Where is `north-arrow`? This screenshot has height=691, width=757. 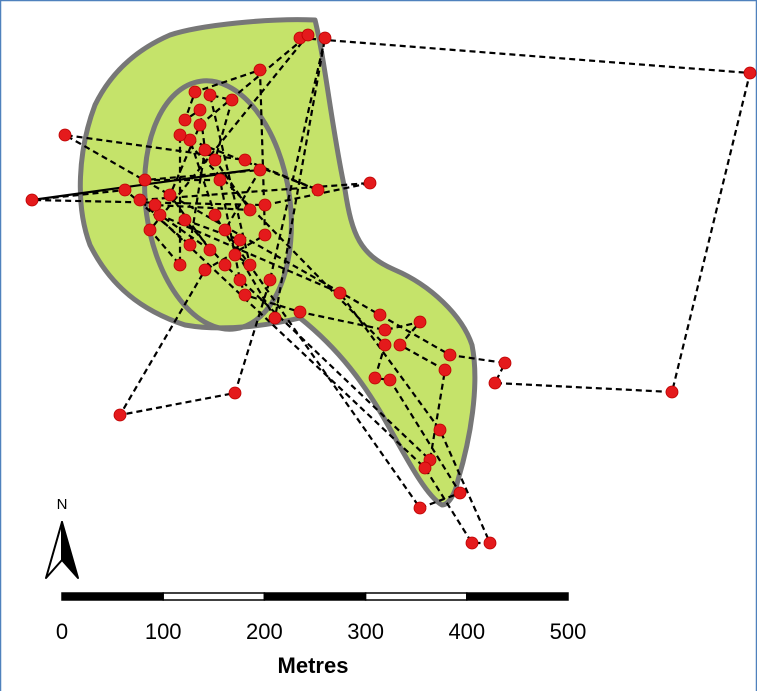
north-arrow is located at coordinates (62, 550).